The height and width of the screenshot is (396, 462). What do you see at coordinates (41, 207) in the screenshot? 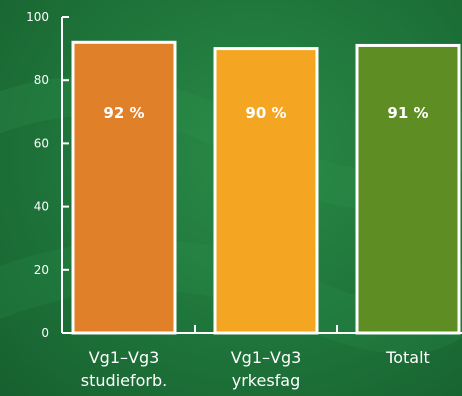
I see `y-tick-label: 40` at bounding box center [41, 207].